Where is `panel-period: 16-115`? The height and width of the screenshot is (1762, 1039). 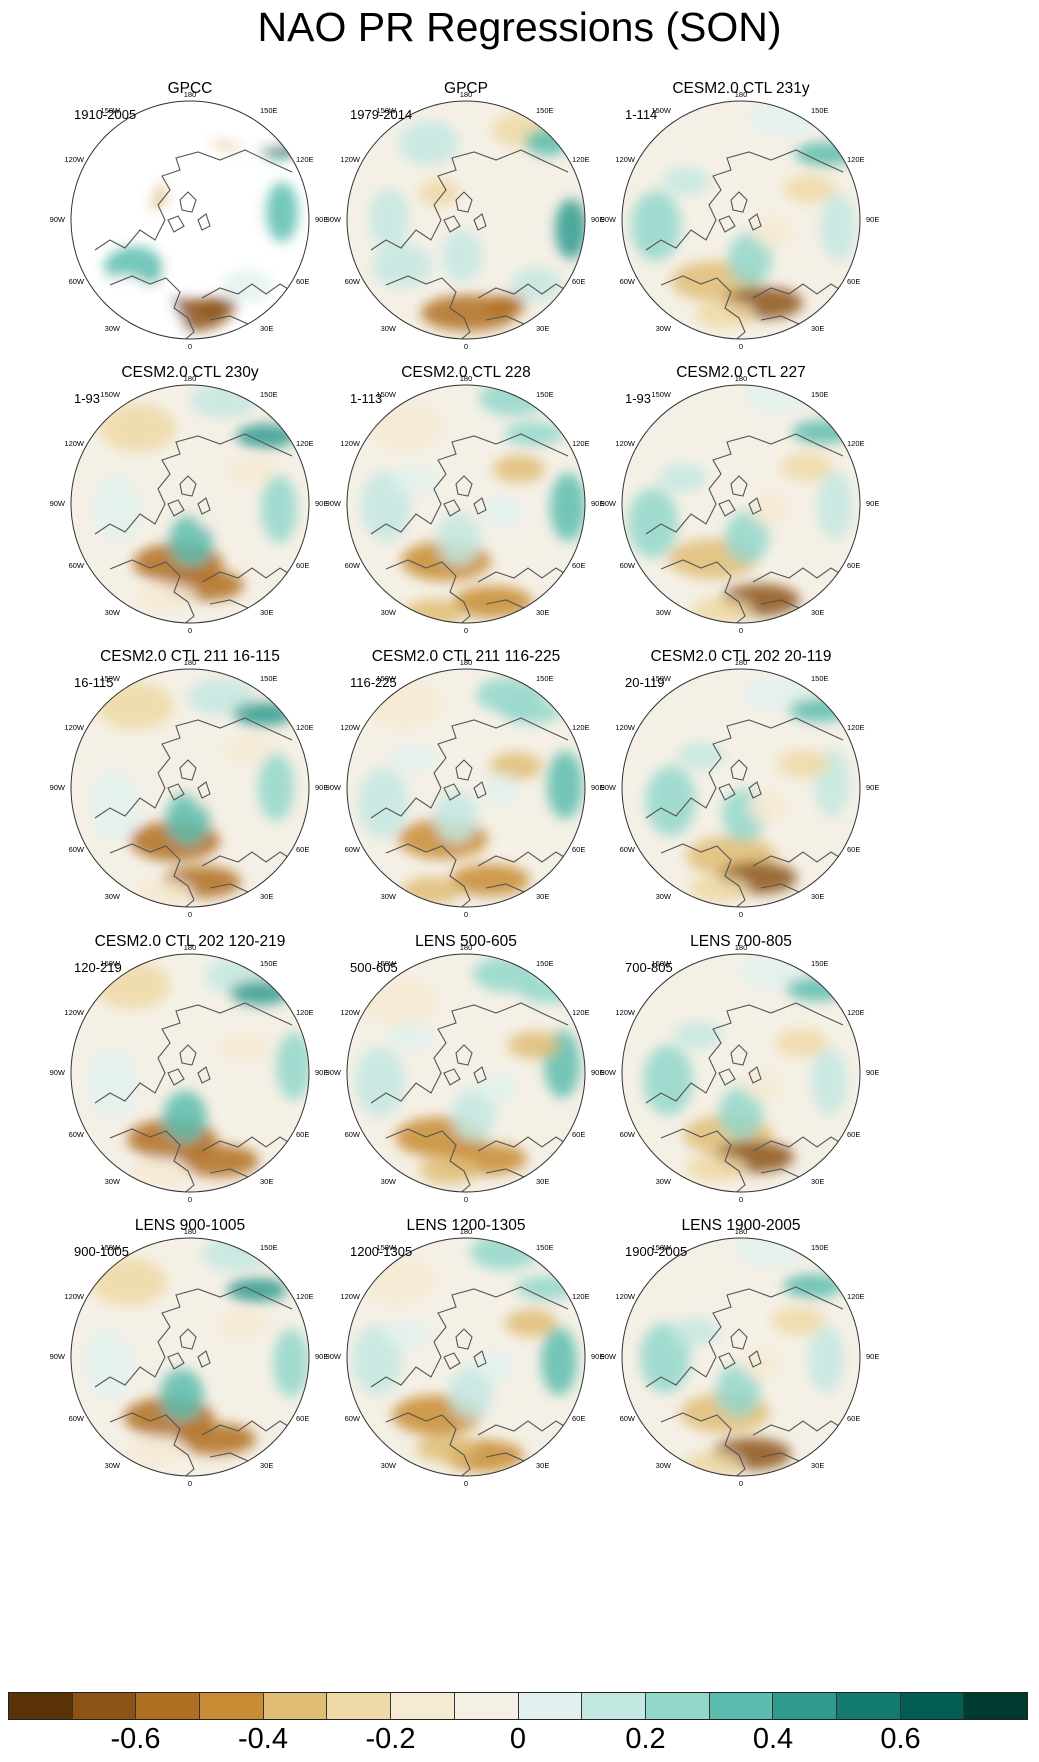 panel-period: 16-115 is located at coordinates (94, 682).